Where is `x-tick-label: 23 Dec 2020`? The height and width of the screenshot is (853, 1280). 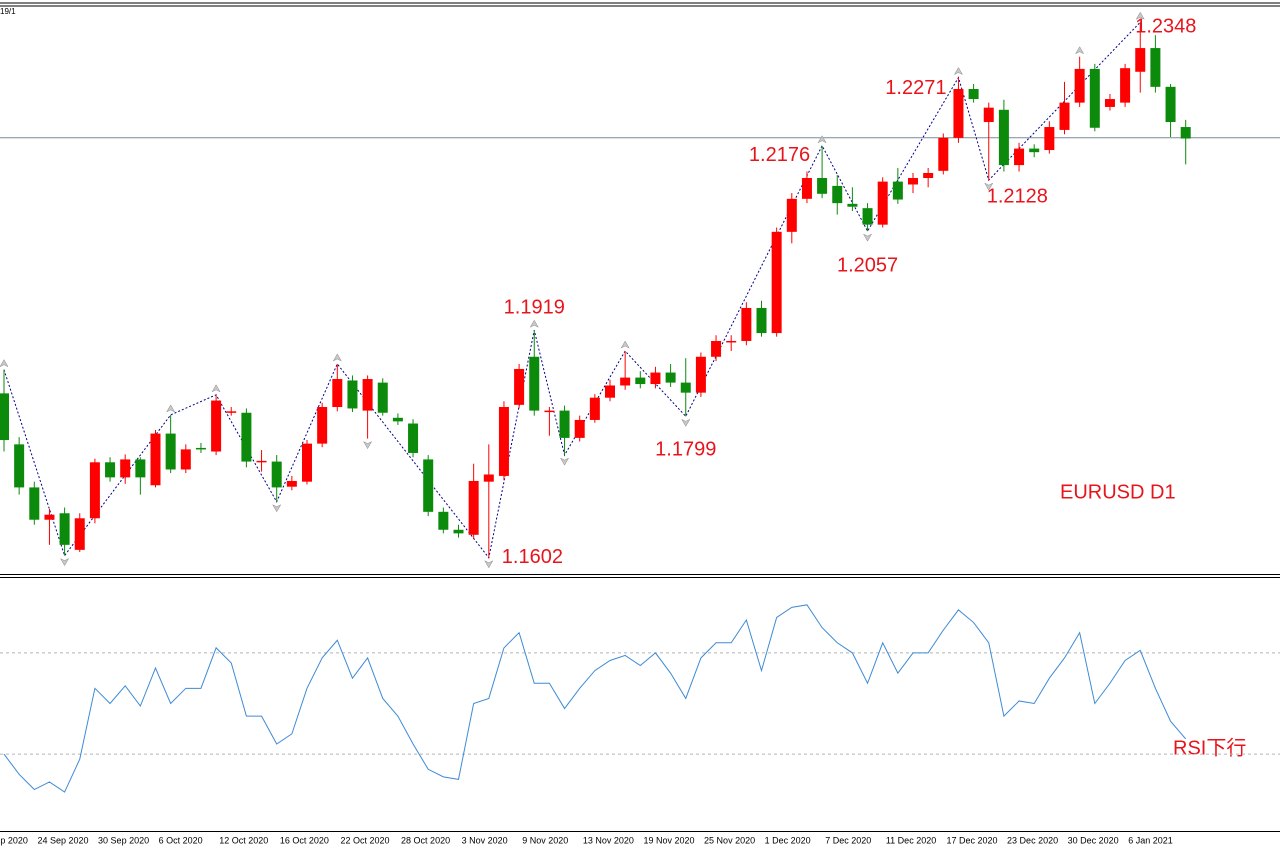 x-tick-label: 23 Dec 2020 is located at coordinates (1032, 840).